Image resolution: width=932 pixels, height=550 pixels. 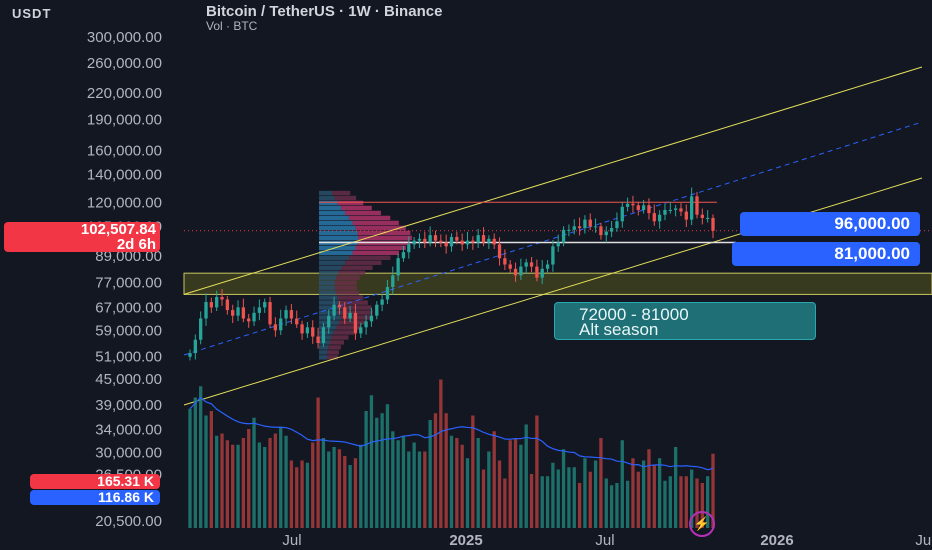 I want to click on y-tick-label: 160,000.00, so click(x=124, y=150).